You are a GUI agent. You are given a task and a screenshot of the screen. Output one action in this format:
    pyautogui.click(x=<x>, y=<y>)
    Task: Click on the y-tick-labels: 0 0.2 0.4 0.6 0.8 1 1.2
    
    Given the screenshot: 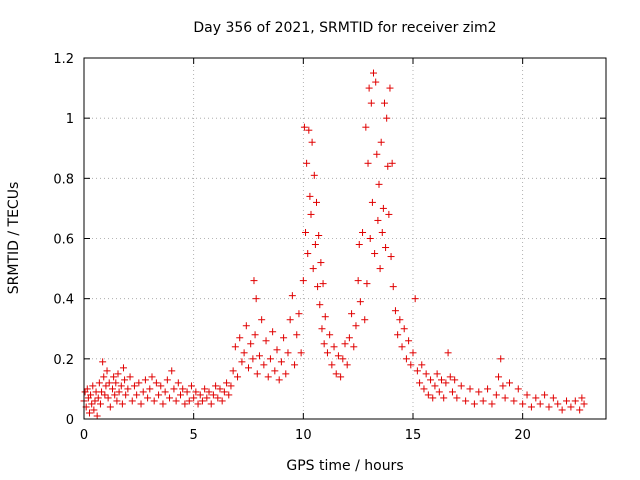 What is the action you would take?
    pyautogui.click(x=63, y=240)
    